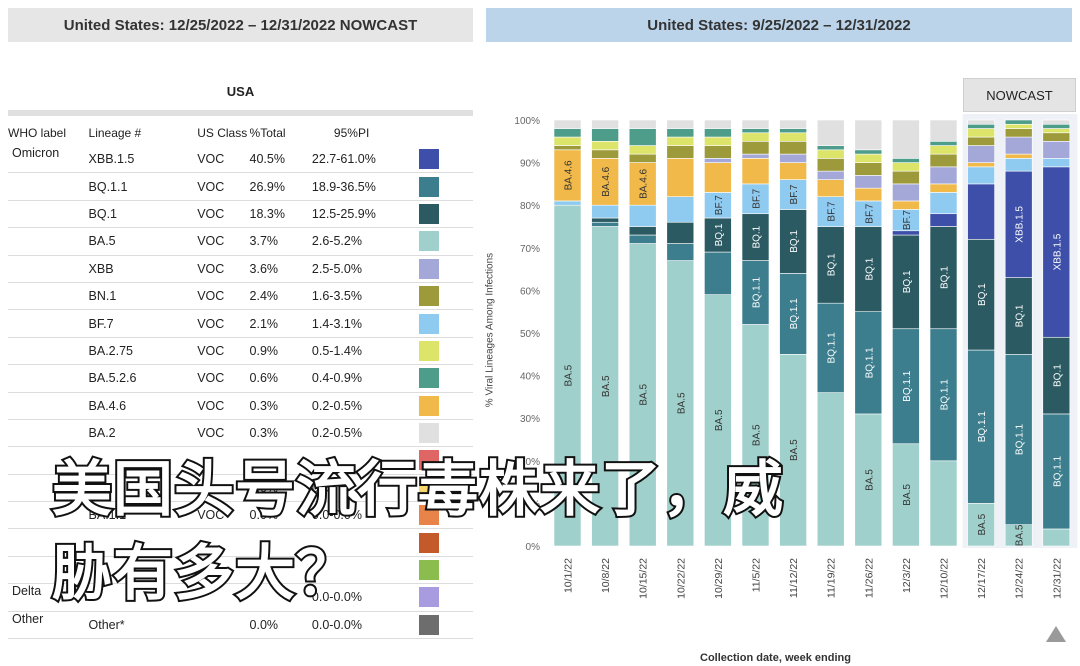  Describe the element at coordinates (362, 542) in the screenshot. I see `row-95pi` at that location.